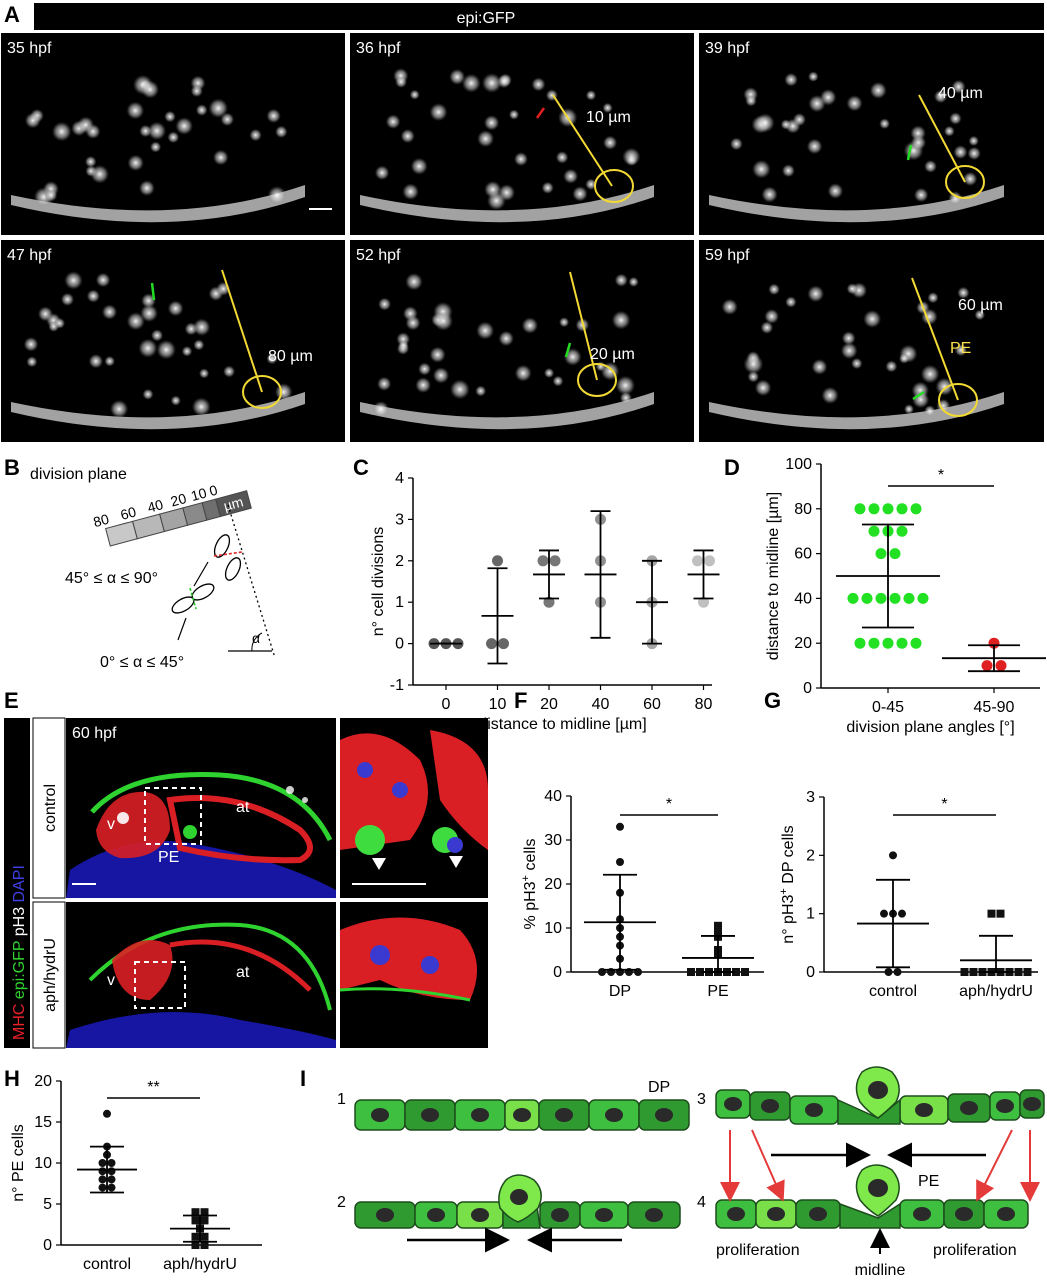  I want to click on frame-distance-label: 10 µm, so click(608, 117).